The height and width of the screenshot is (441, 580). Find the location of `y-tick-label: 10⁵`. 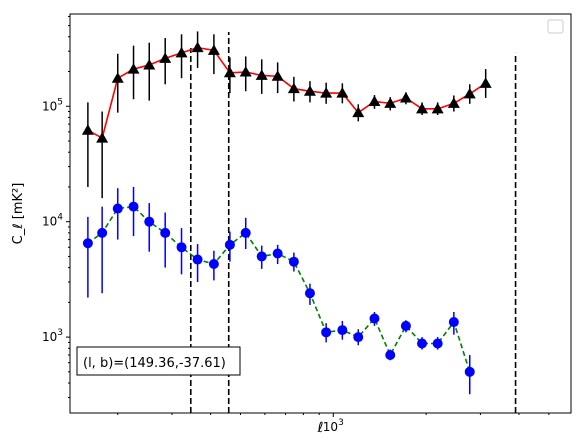

y-tick-label: 10⁵ is located at coordinates (52, 105).